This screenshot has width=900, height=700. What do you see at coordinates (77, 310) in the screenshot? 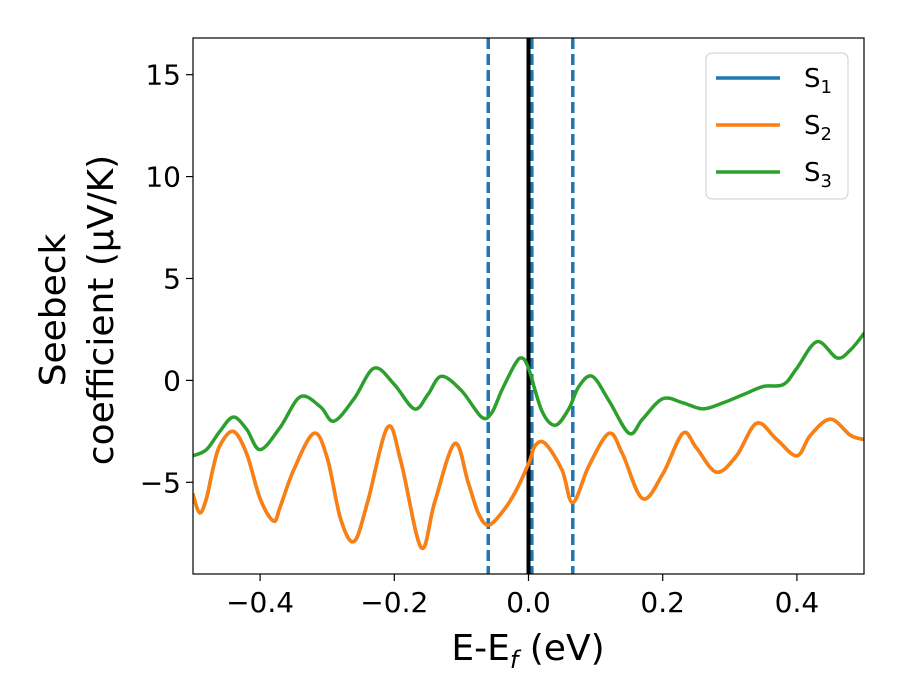
I see `y-axis-label: Seebeck coefficient (μV/K)` at bounding box center [77, 310].